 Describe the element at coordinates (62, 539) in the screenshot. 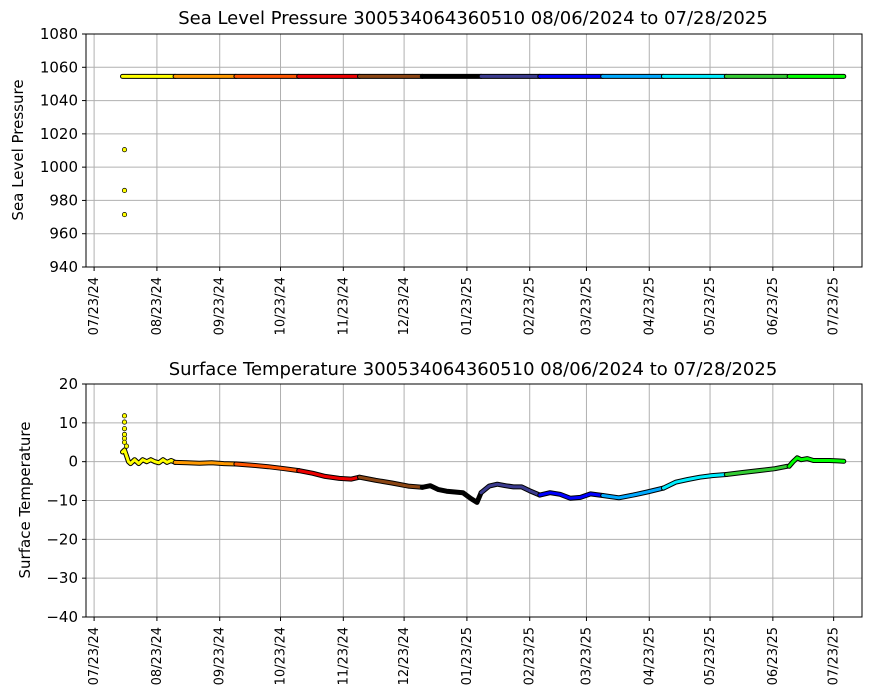

I see `temperature-ytick-label: −20` at that location.